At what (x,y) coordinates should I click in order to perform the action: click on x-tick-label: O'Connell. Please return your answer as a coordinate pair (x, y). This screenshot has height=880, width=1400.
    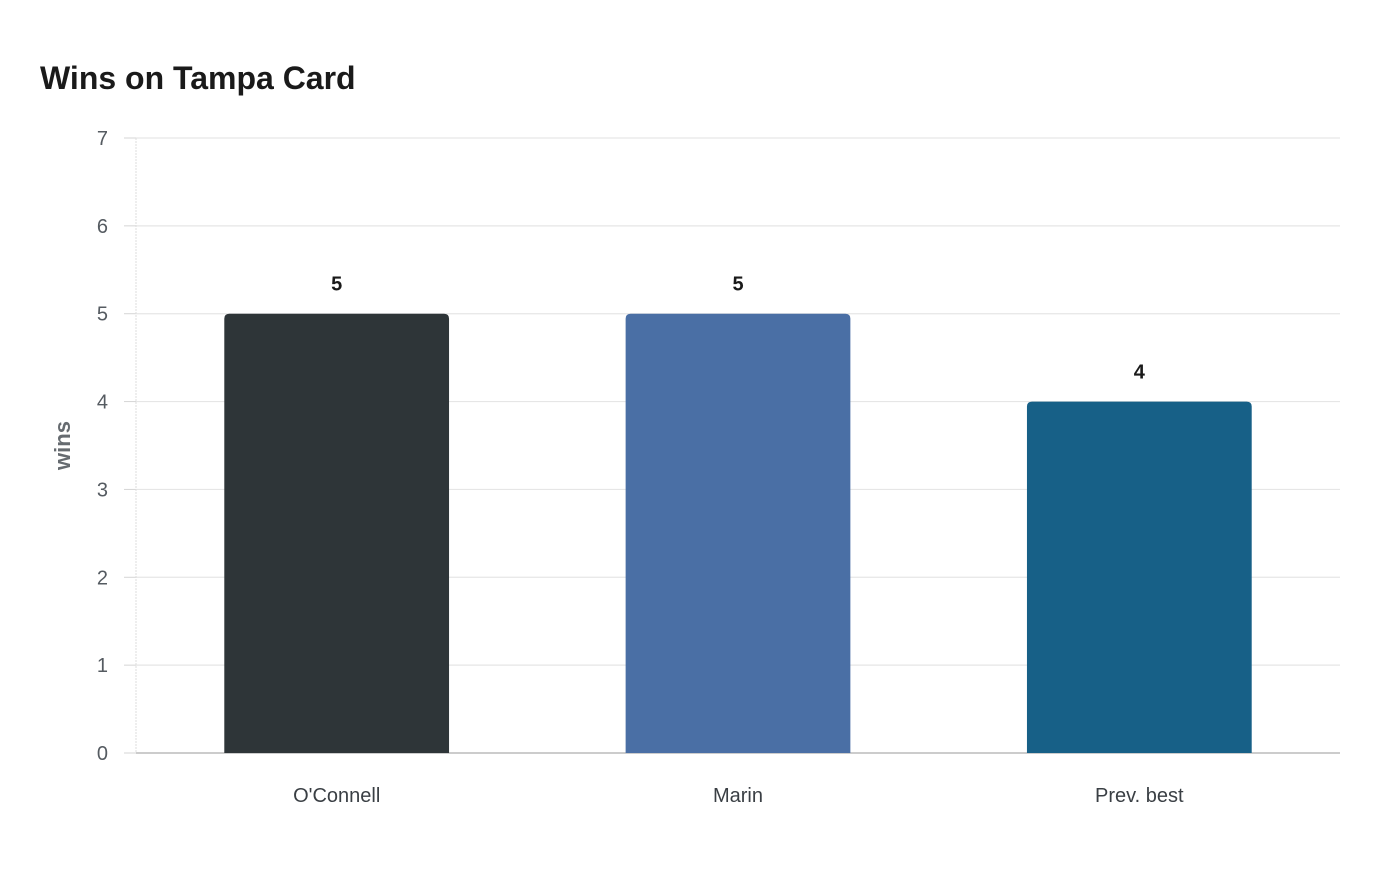
    Looking at the image, I should click on (336, 796).